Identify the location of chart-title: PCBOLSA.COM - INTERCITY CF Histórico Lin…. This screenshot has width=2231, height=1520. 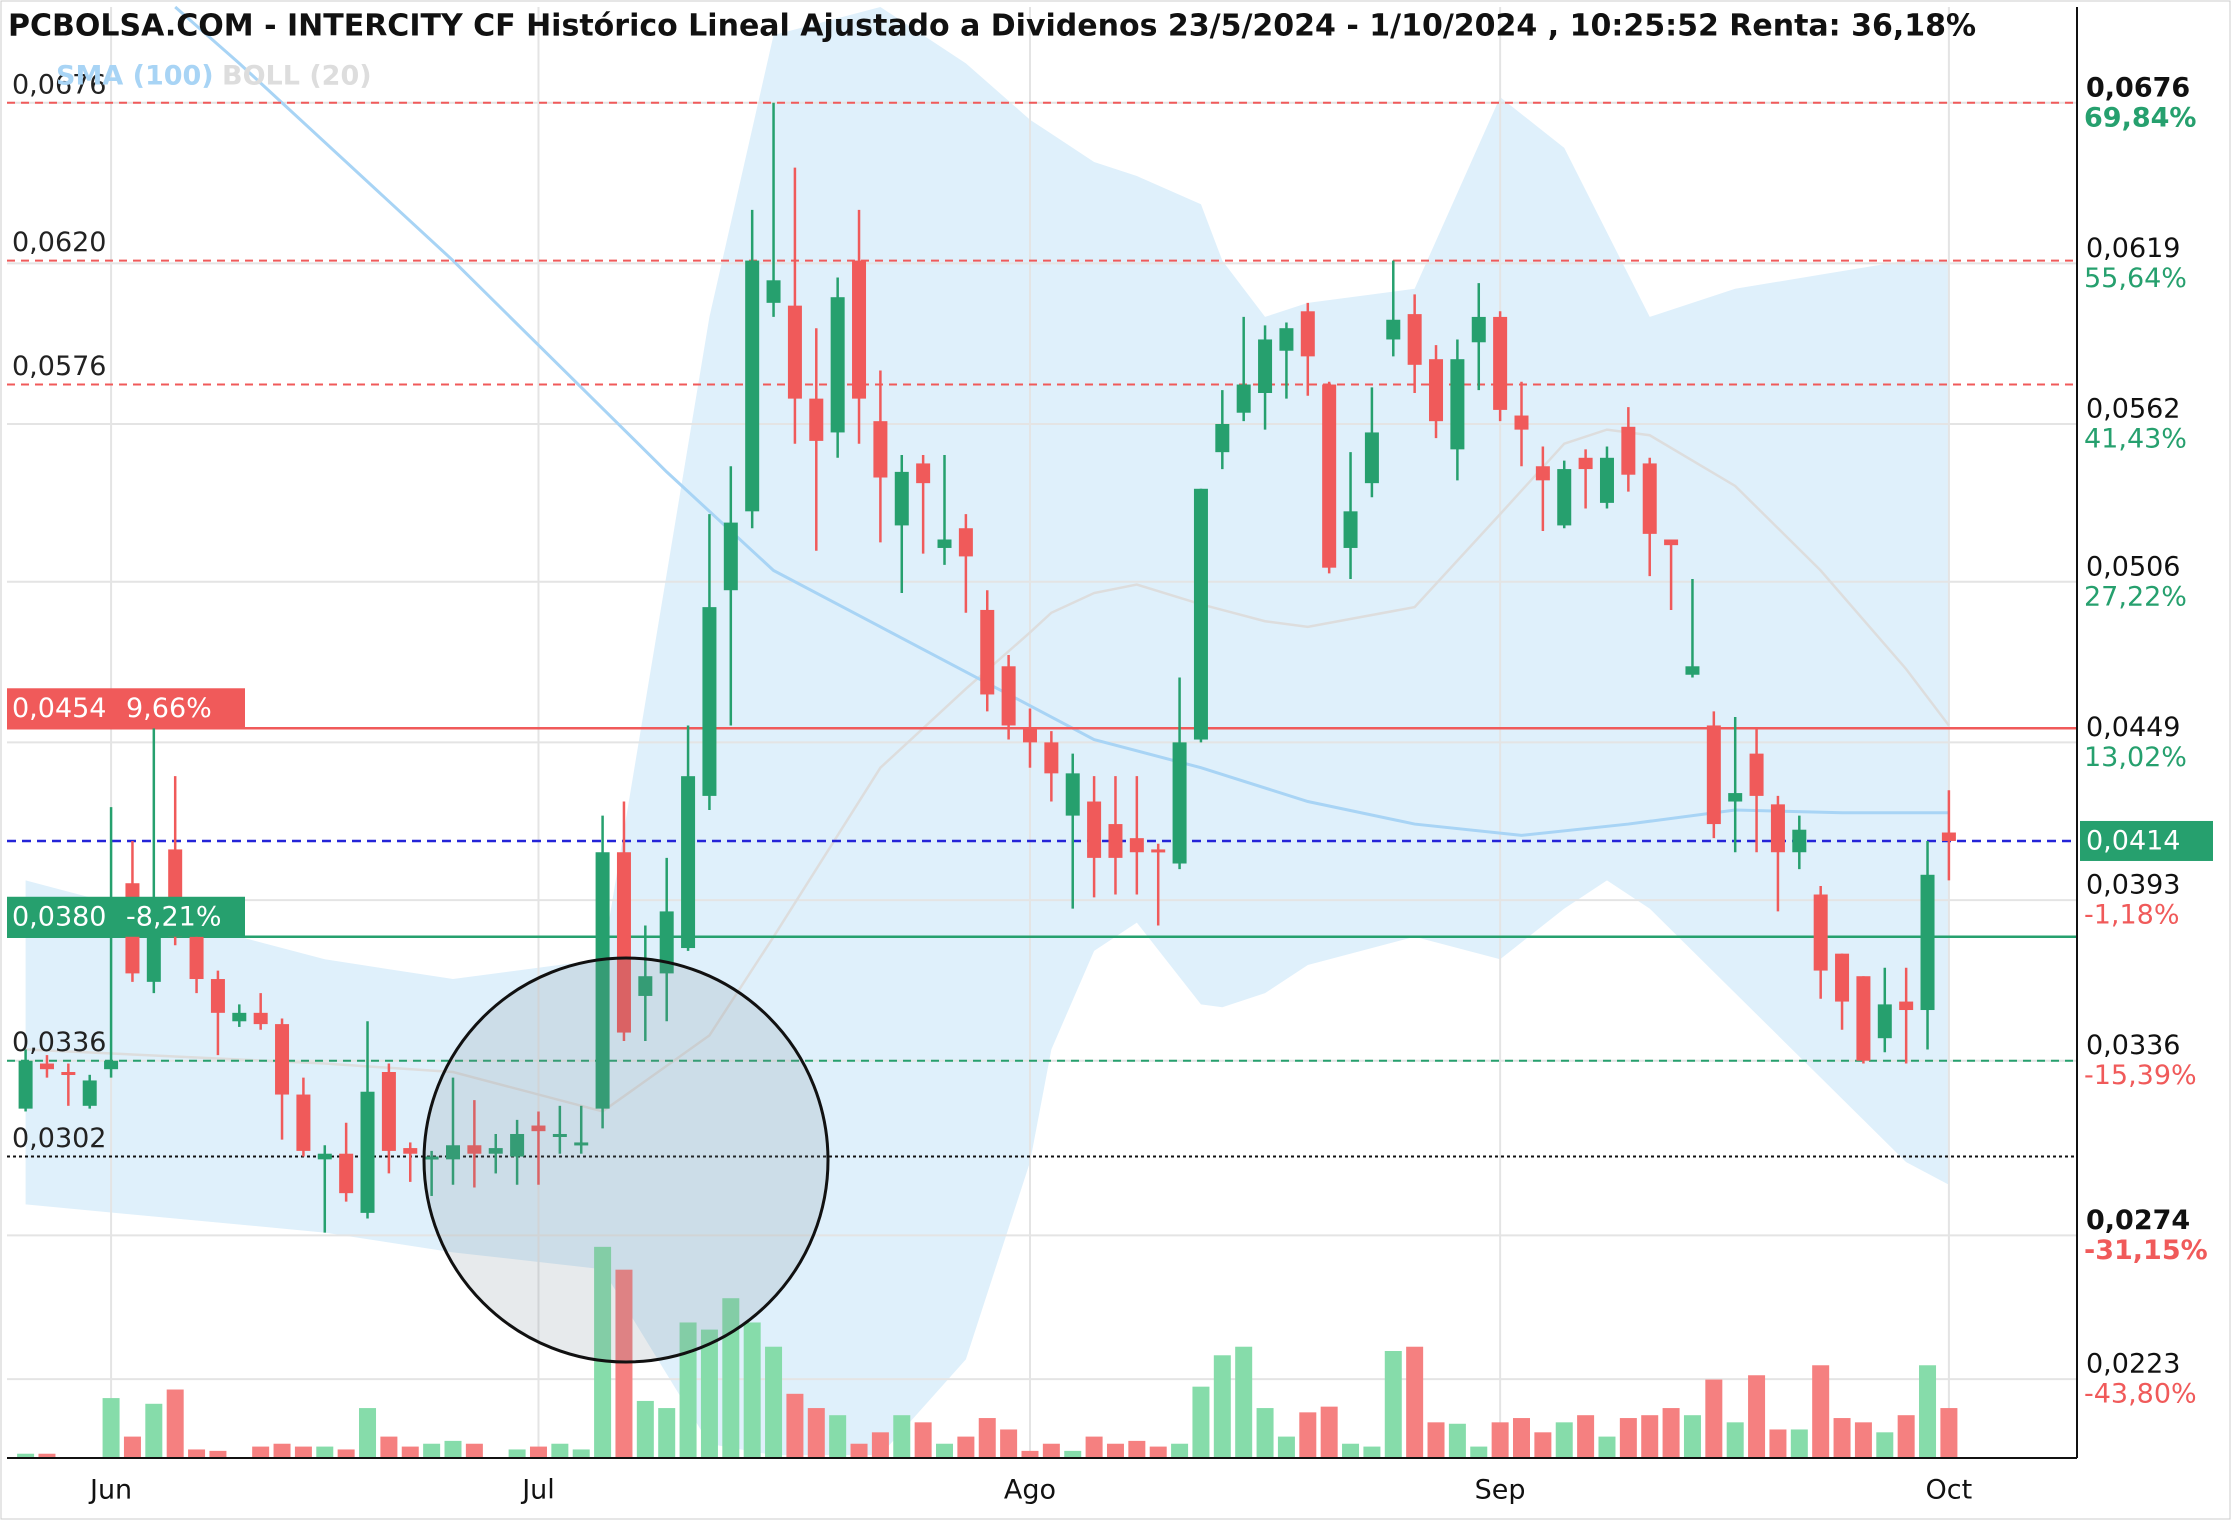
(992, 26).